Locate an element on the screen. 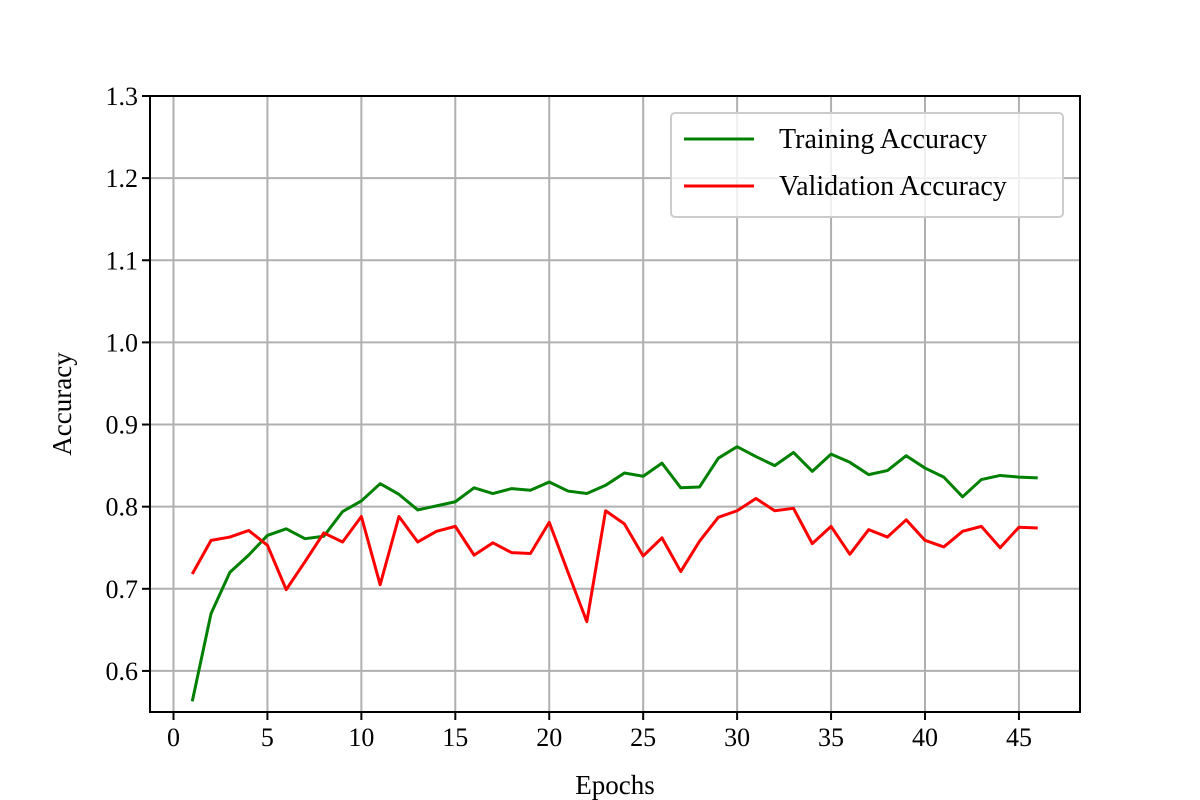 This screenshot has width=1200, height=800. x-tick-label: 10 is located at coordinates (361, 737).